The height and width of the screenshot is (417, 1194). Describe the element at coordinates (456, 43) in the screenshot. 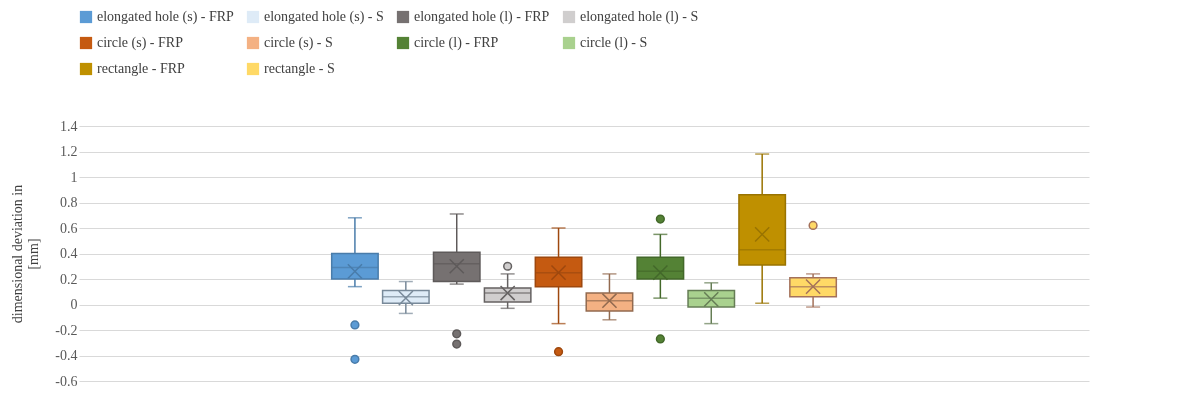

I see `legend-label: circle (l) - FRP` at that location.